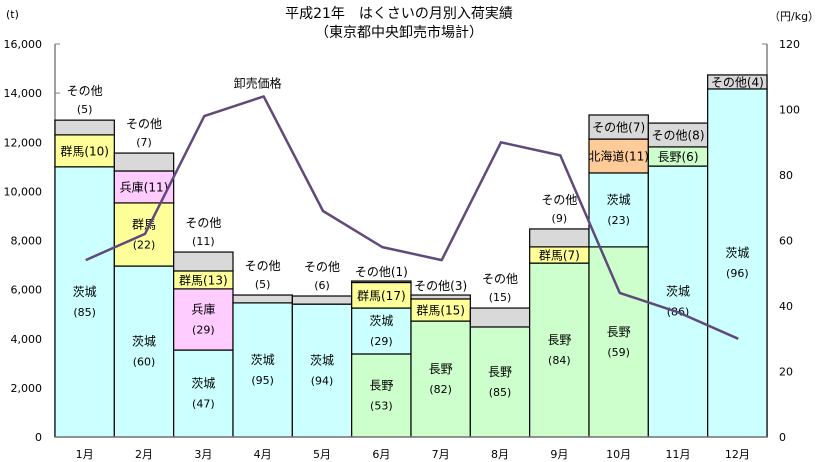 This screenshot has width=818, height=462. What do you see at coordinates (500, 392) in the screenshot?
I see `segment-share: (85)` at bounding box center [500, 392].